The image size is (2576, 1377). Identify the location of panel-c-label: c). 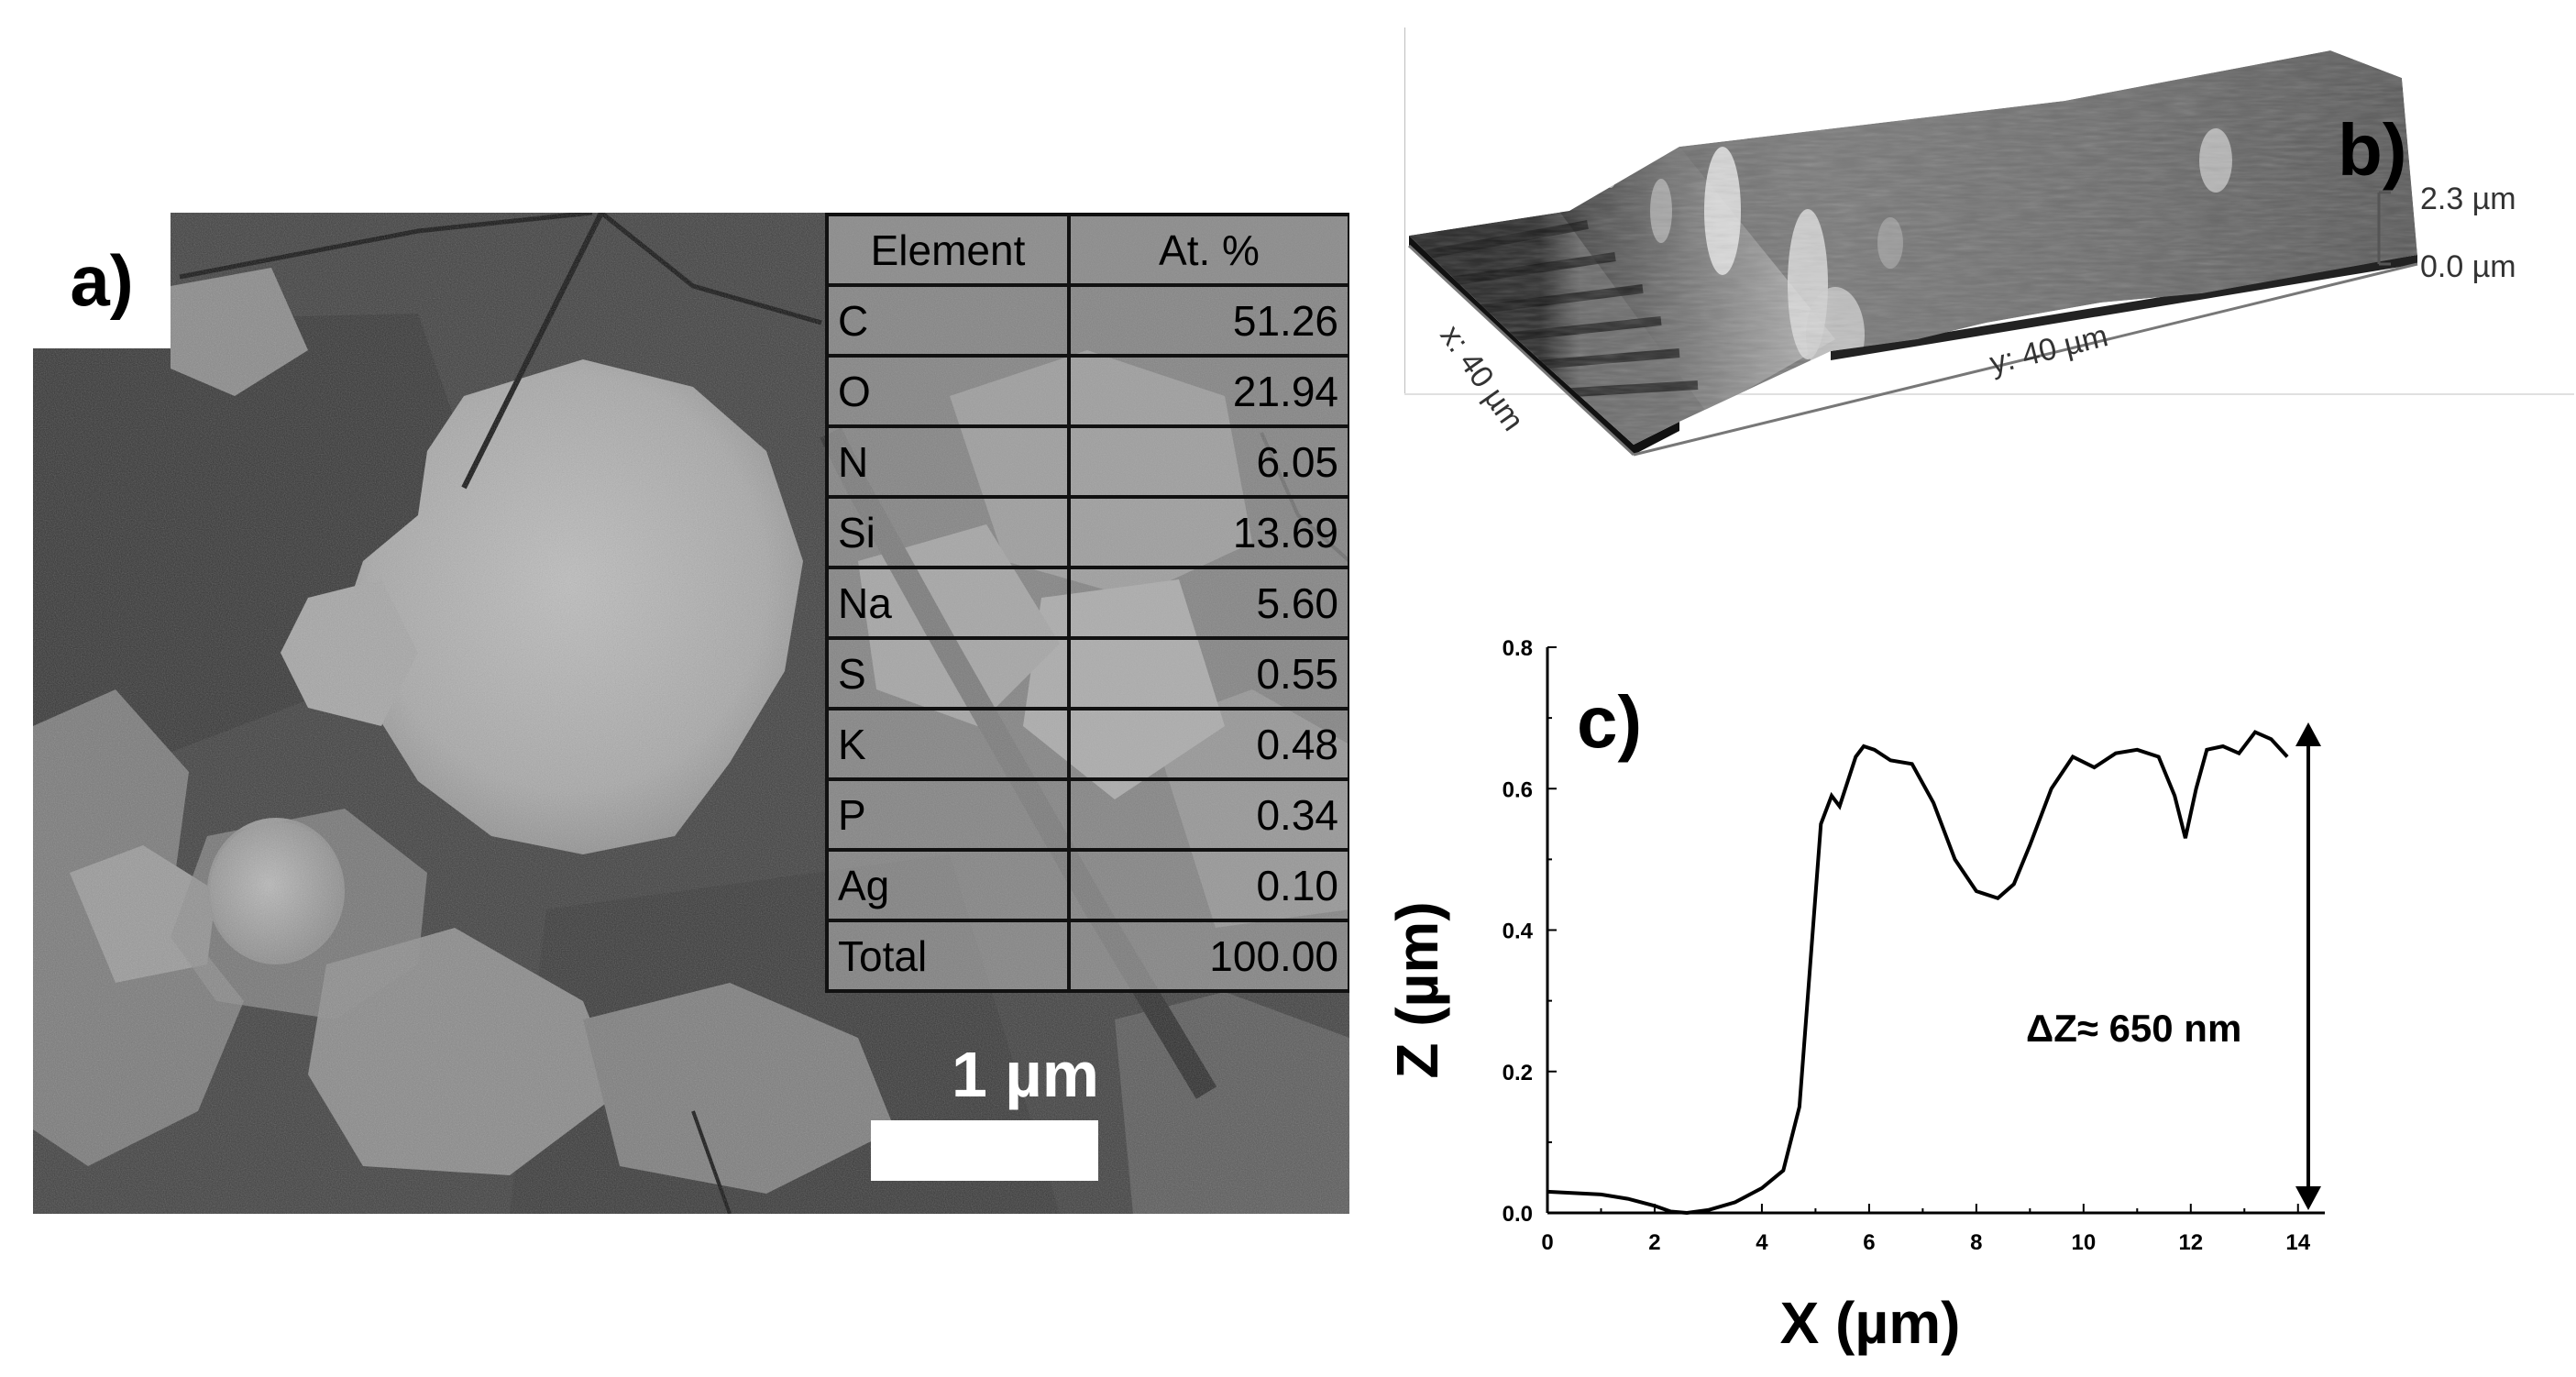
(1610, 722).